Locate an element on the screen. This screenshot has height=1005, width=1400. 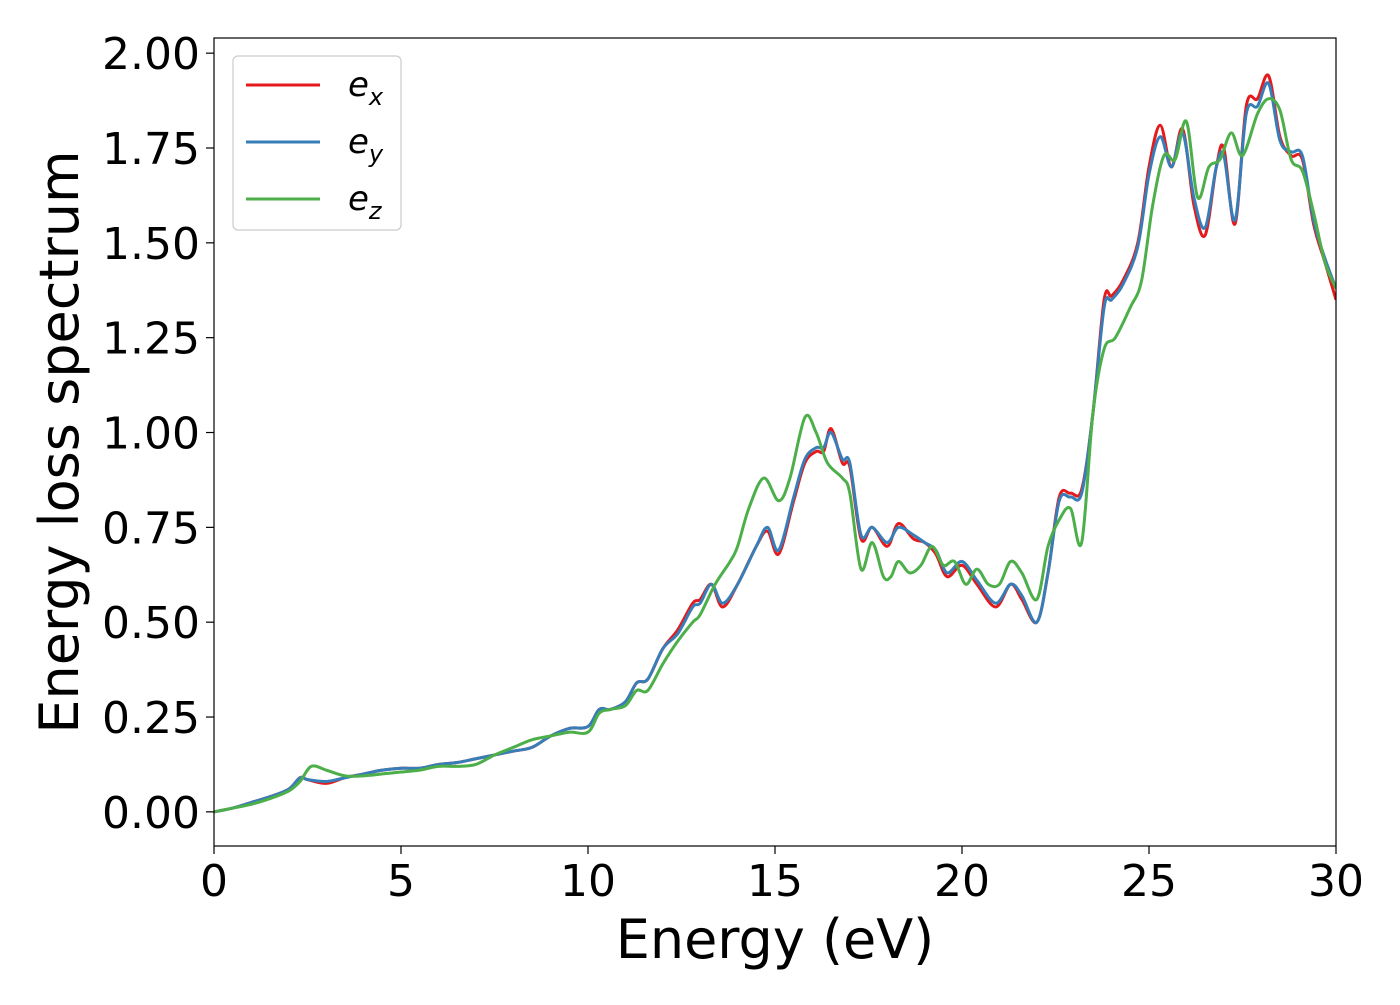
legend-label-x: ex is located at coordinates (366, 88).